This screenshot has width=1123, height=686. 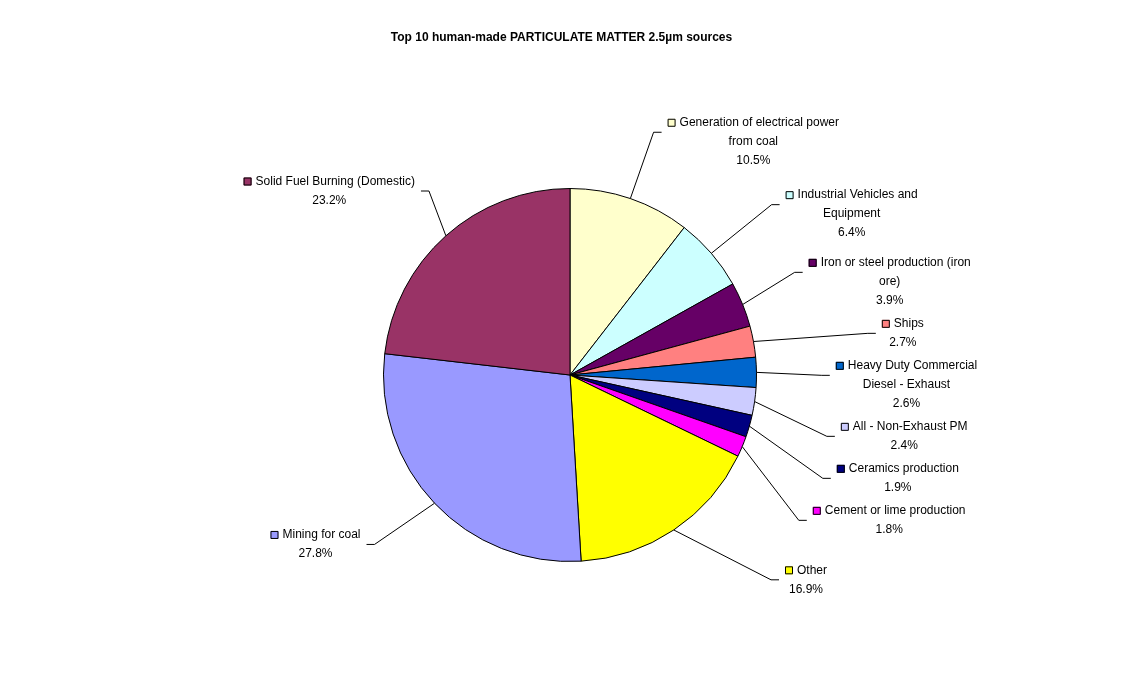 I want to click on chart-title: Top 10 human-made PARTICULATE MATTER 2.5µm sources, so click(x=561, y=37).